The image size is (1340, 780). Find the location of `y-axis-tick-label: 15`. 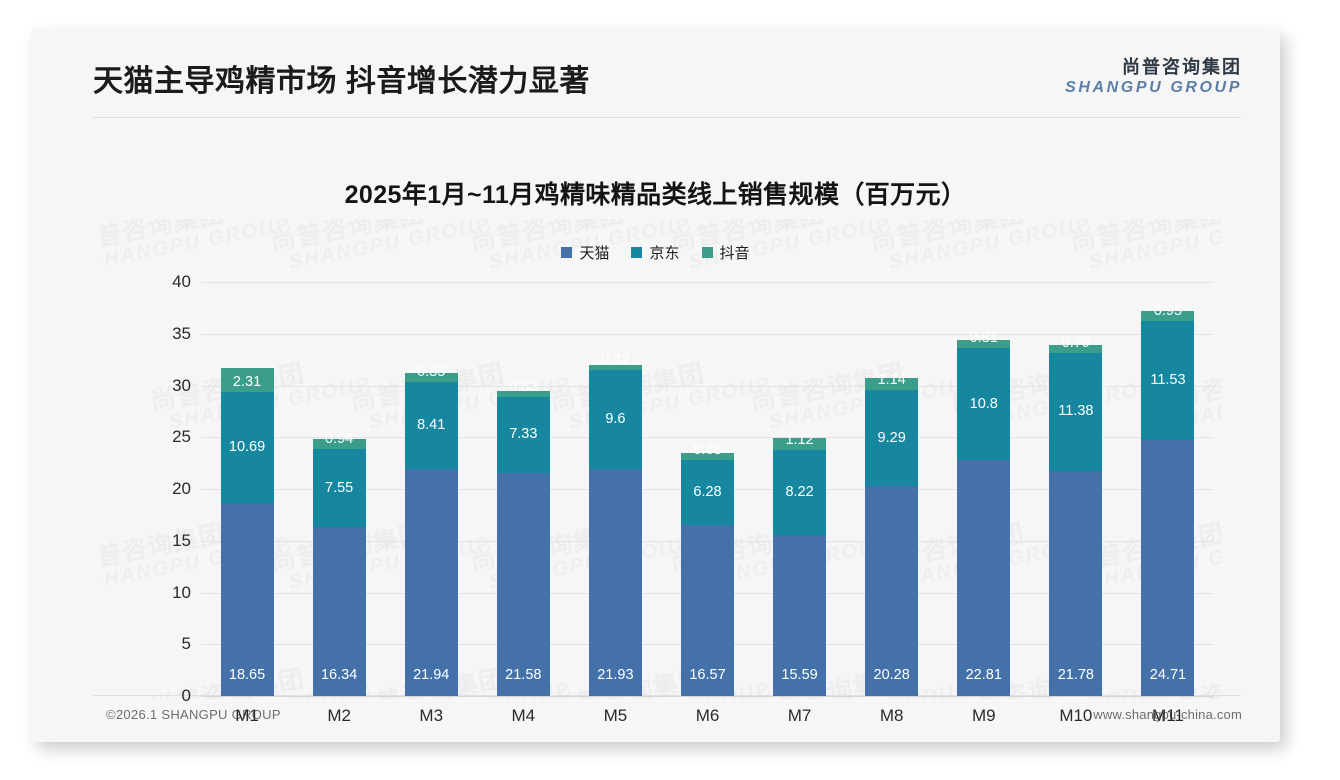

y-axis-tick-label: 15 is located at coordinates (181, 540).